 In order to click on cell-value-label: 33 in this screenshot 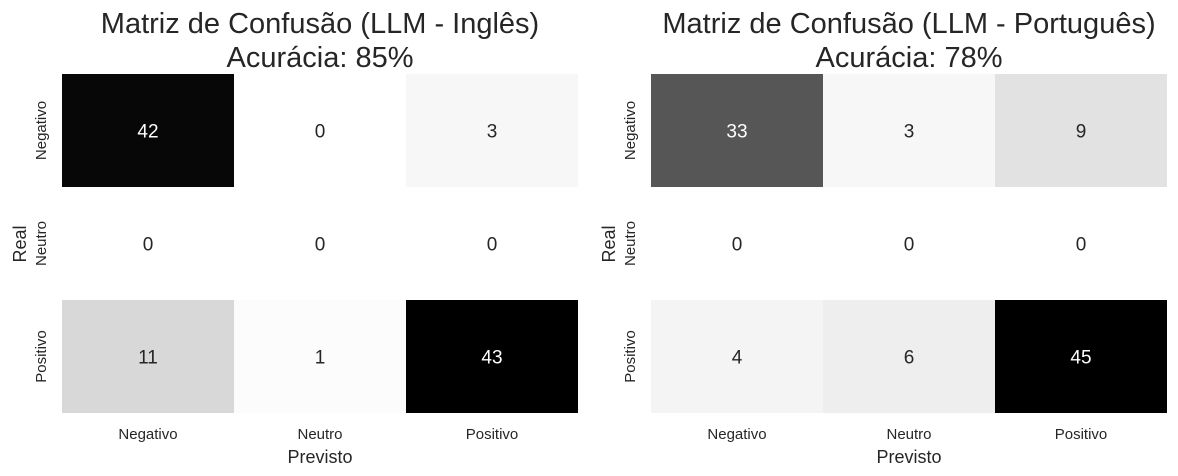, I will do `click(736, 132)`.